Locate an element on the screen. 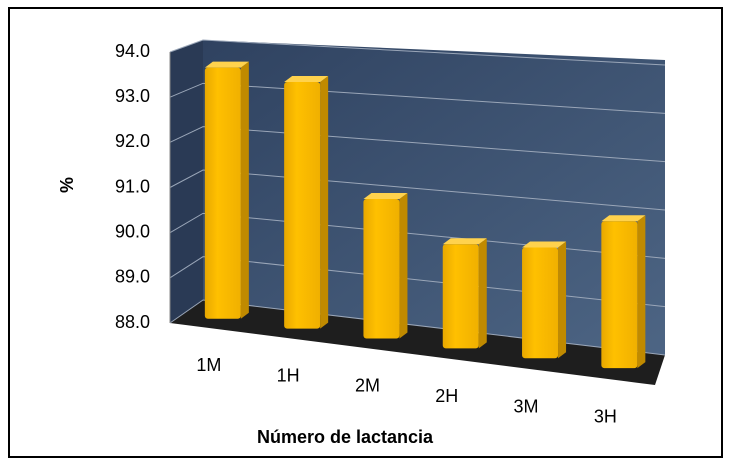 The width and height of the screenshot is (734, 465). x-tick-label: 1M is located at coordinates (208, 365).